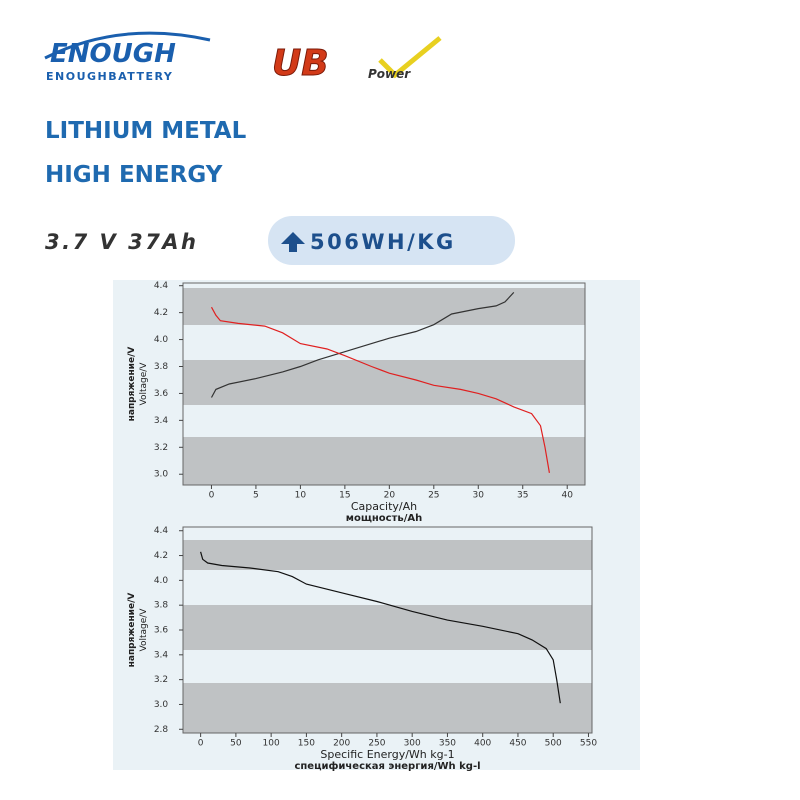  I want to click on x-axis-label: Capacity/Ah, so click(384, 506).